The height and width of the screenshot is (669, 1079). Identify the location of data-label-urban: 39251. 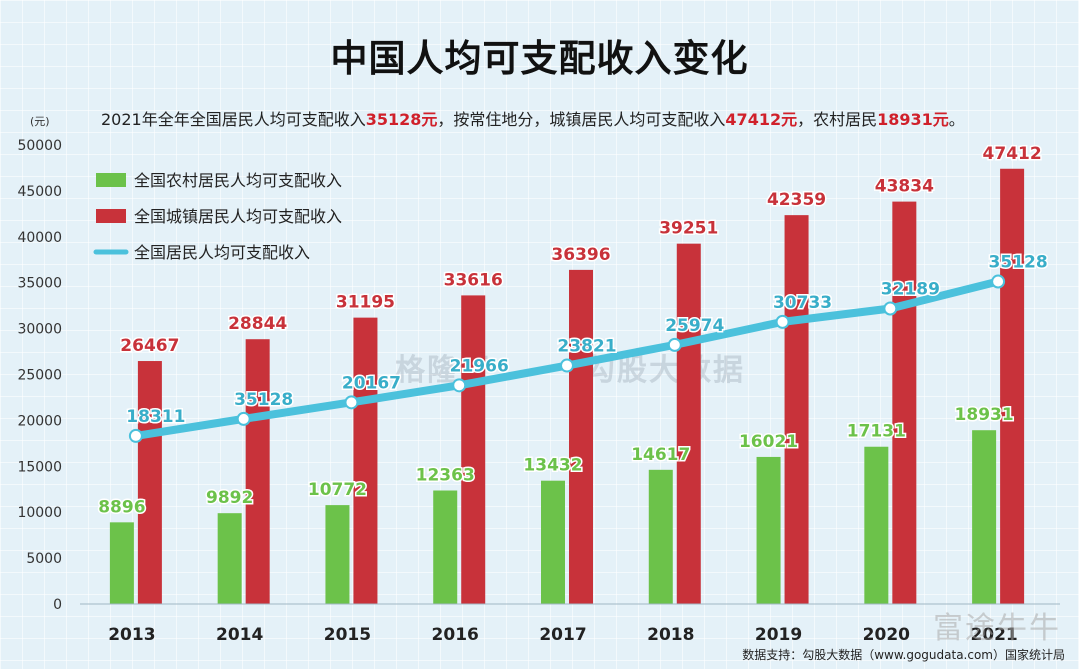
(688, 229).